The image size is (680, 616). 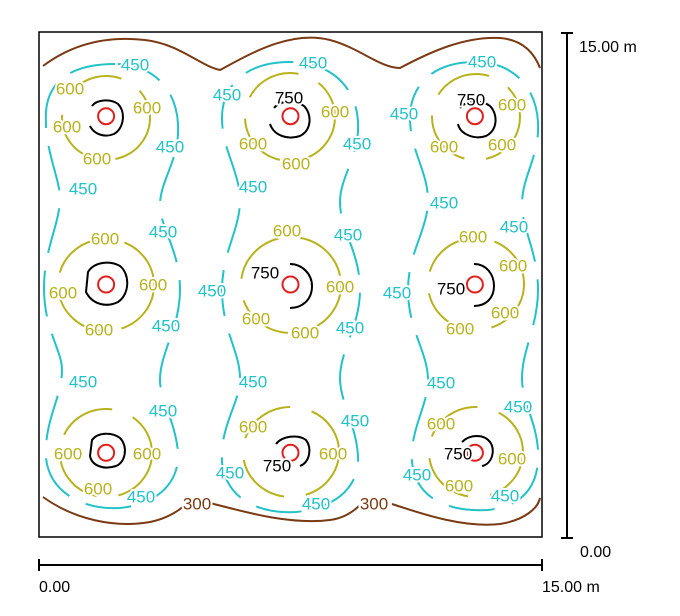 I want to click on x-start-label: 0.00, so click(x=54, y=587).